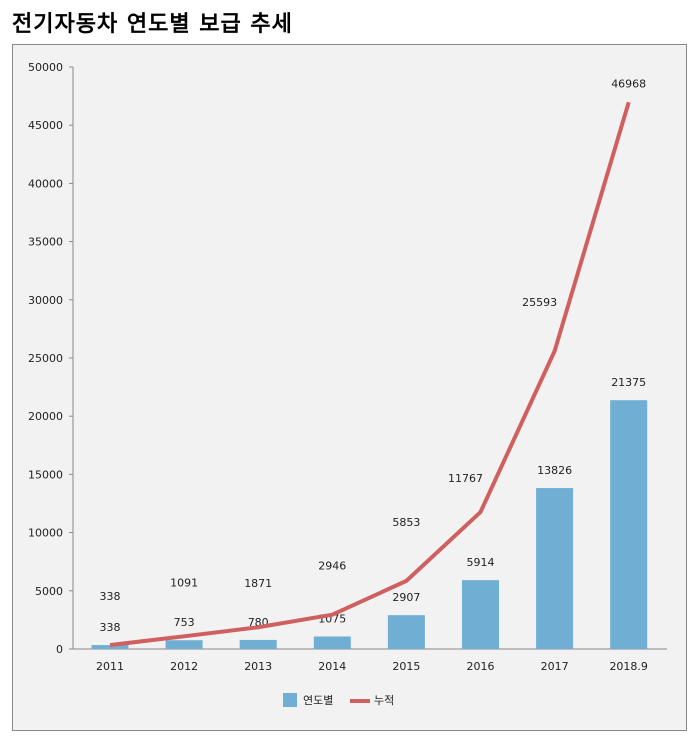 This screenshot has width=698, height=742. Describe the element at coordinates (539, 302) in the screenshot. I see `line-label: 25593` at that location.